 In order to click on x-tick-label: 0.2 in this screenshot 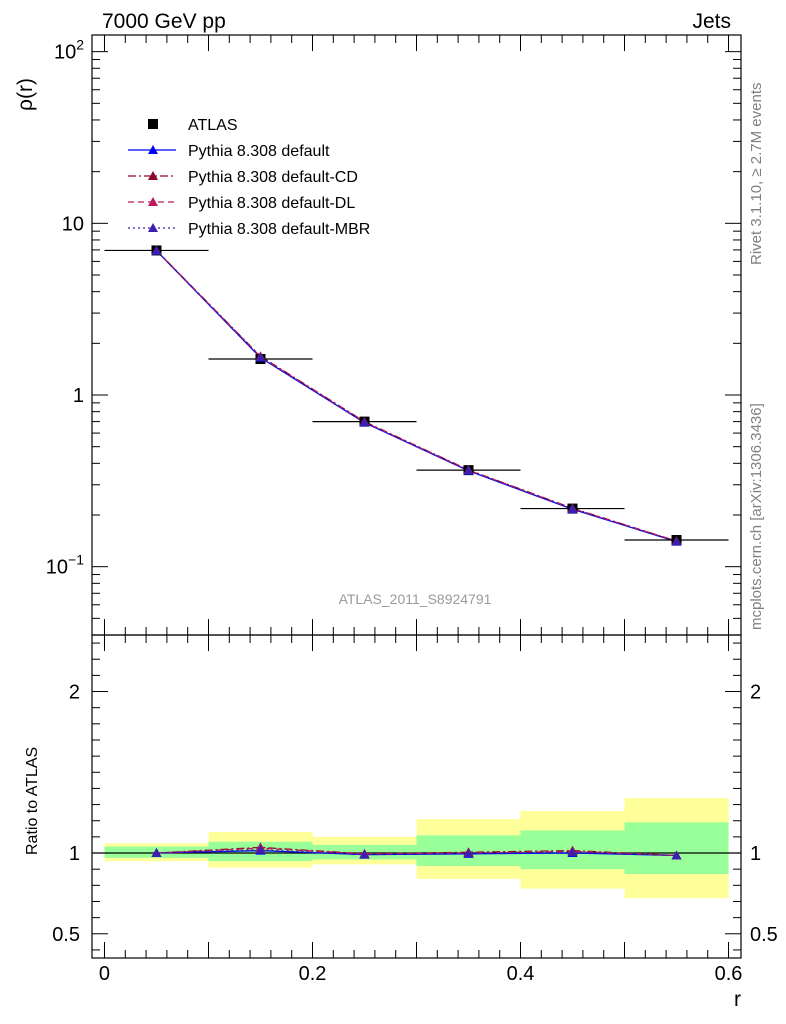, I will do `click(313, 974)`.